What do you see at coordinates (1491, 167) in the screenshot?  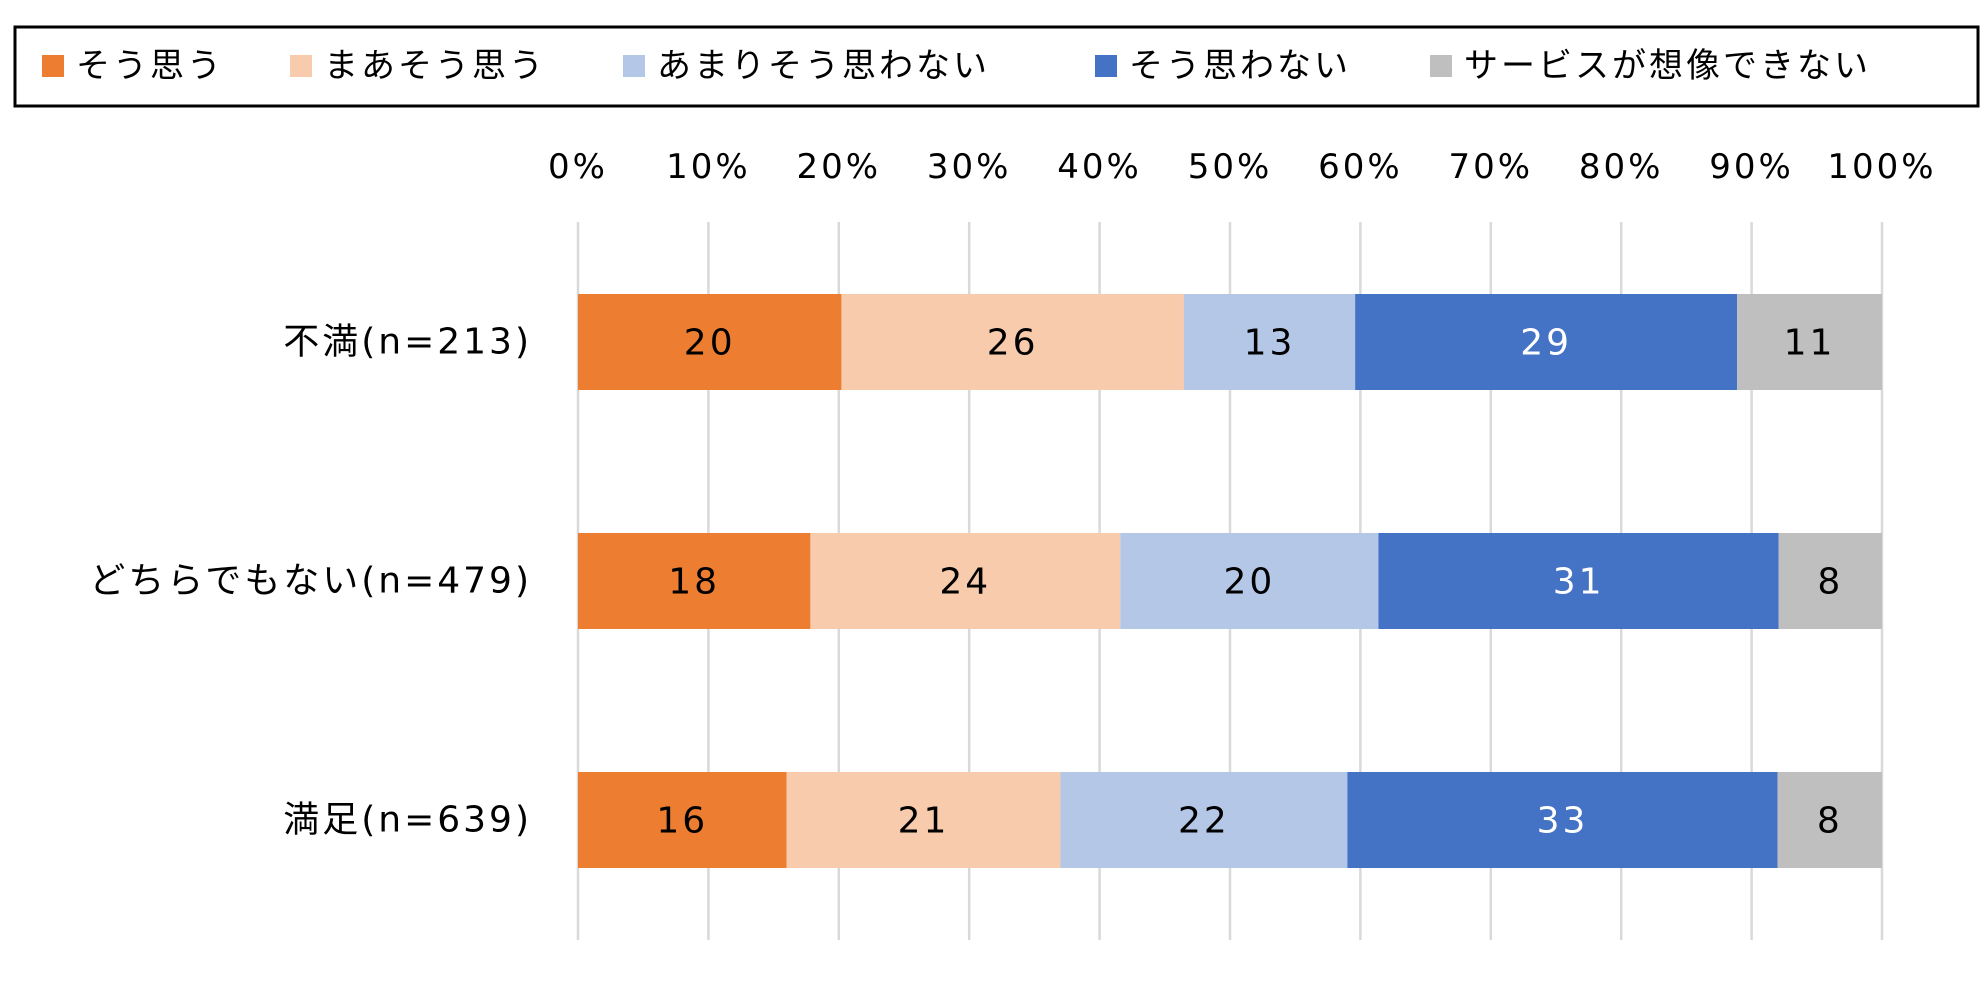 I see `x-tick-label-7: 70%` at bounding box center [1491, 167].